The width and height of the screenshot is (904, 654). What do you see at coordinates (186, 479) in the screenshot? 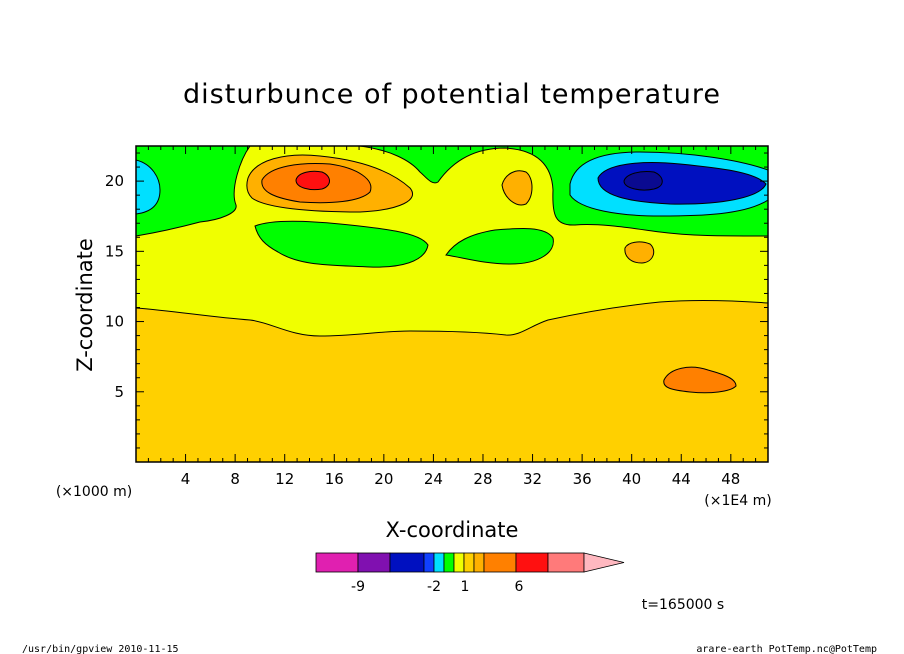
I see `x-tick-label: 4` at bounding box center [186, 479].